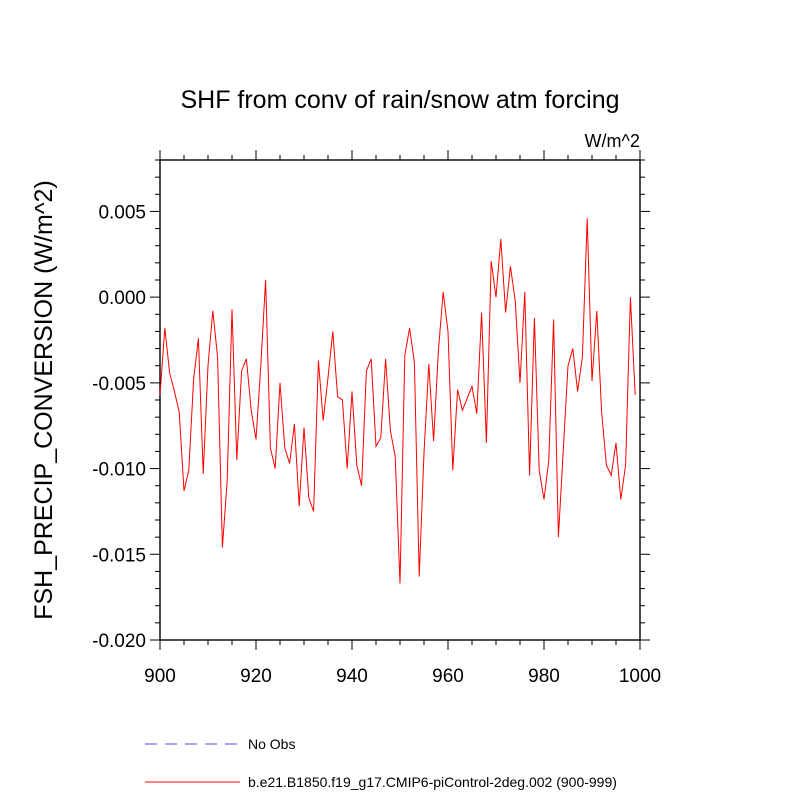 This screenshot has width=800, height=800. I want to click on x-tick-label: 960, so click(448, 676).